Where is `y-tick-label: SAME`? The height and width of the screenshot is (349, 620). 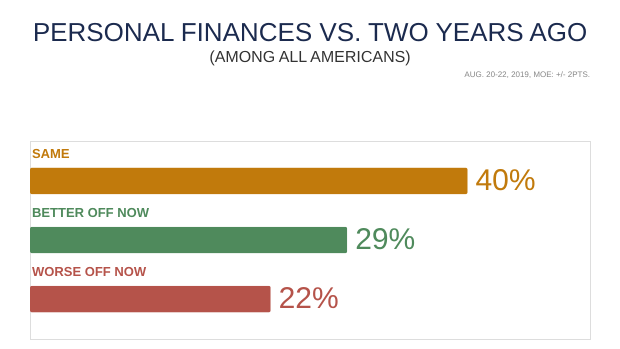
y-tick-label: SAME is located at coordinates (51, 153).